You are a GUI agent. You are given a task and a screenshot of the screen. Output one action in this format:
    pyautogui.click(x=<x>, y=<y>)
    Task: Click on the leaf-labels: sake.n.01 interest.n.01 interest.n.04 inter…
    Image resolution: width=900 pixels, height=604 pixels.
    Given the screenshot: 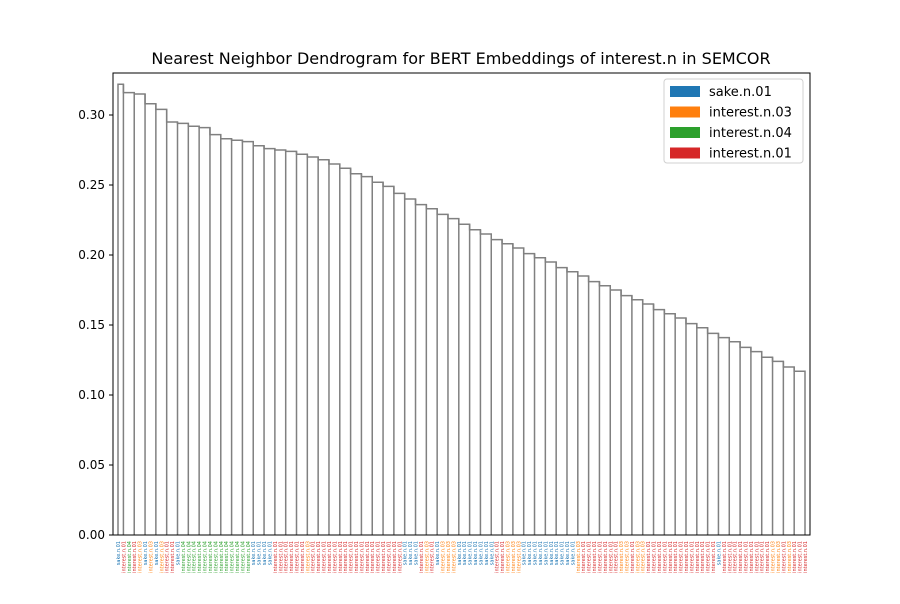 What is the action you would take?
    pyautogui.click(x=462, y=557)
    